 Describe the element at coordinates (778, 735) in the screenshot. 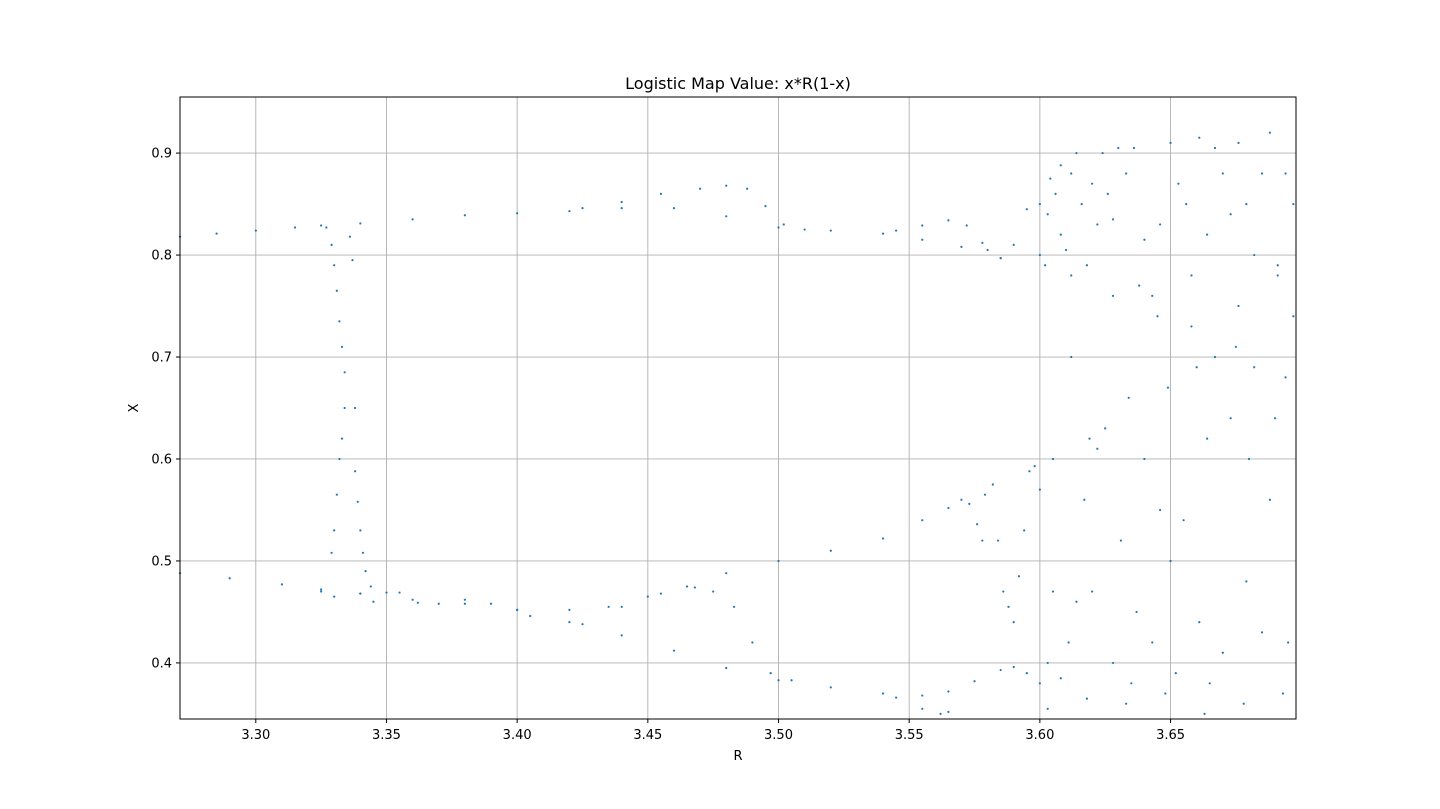

I see `x-tick-label: 3.50` at that location.